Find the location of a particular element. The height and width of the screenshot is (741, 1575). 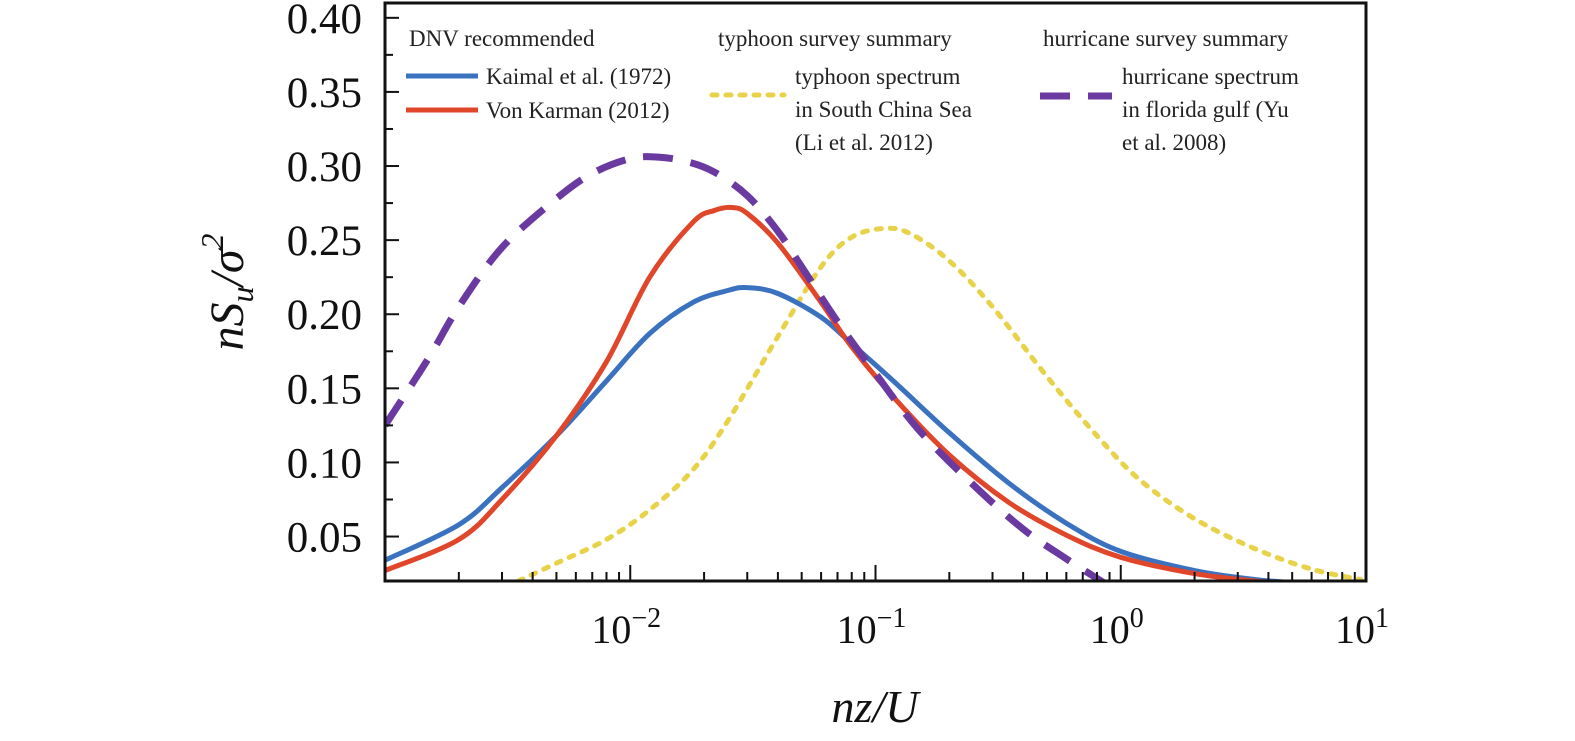

y-tick-label: 0.10 is located at coordinates (324, 463).